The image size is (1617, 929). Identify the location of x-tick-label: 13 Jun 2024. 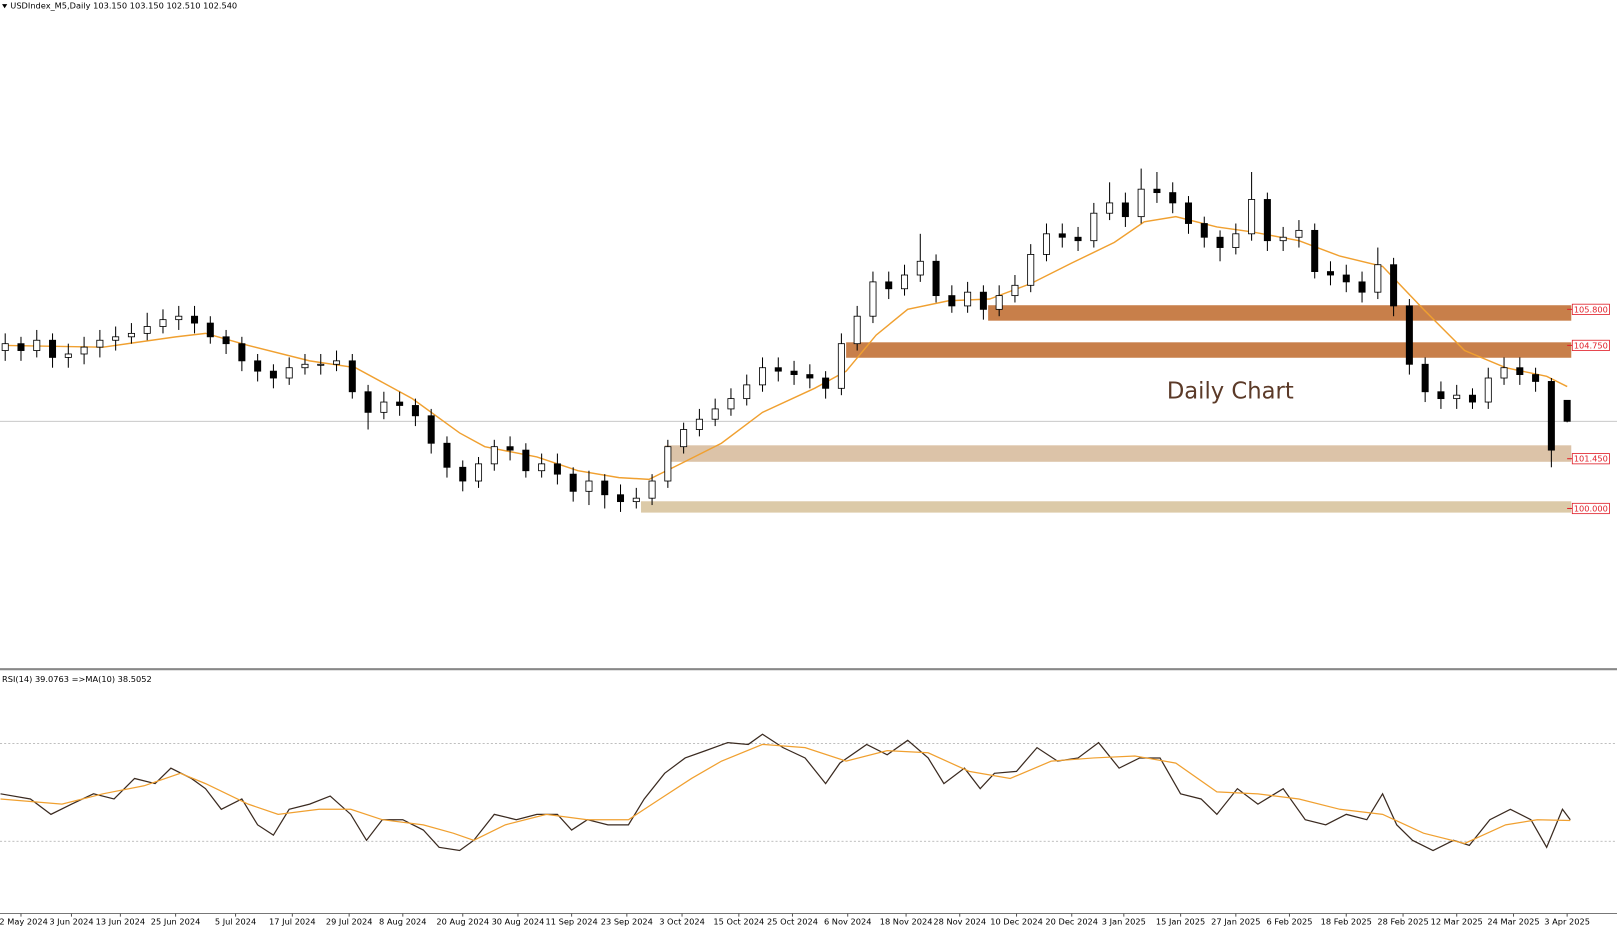
(121, 921).